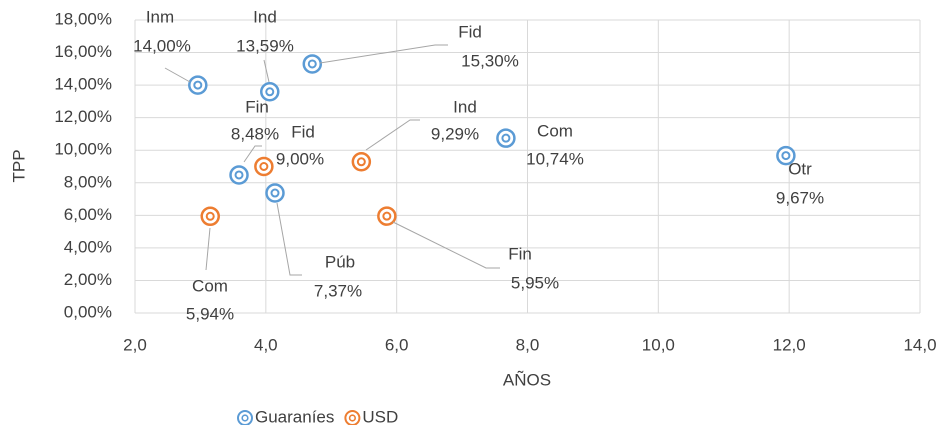  I want to click on data-label-value: 10,74%, so click(555, 158).